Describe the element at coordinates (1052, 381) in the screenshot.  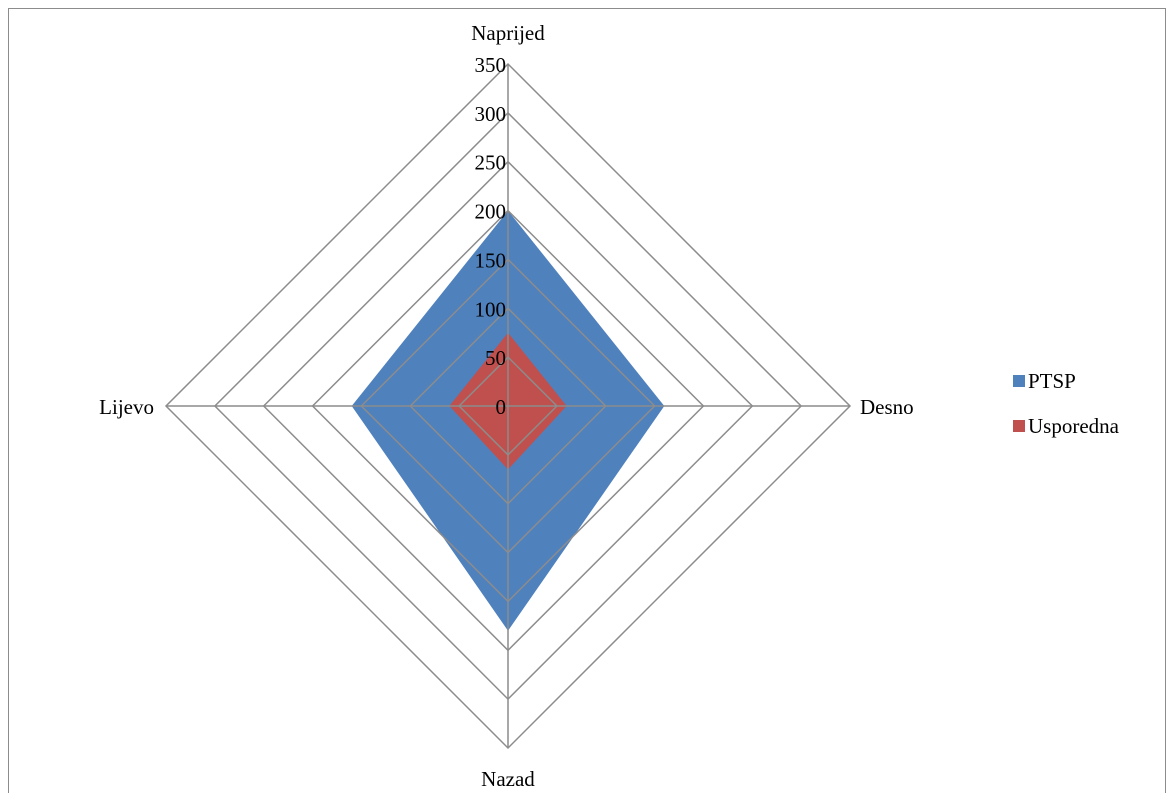
I see `legend-label-ptsp: PTSP` at that location.